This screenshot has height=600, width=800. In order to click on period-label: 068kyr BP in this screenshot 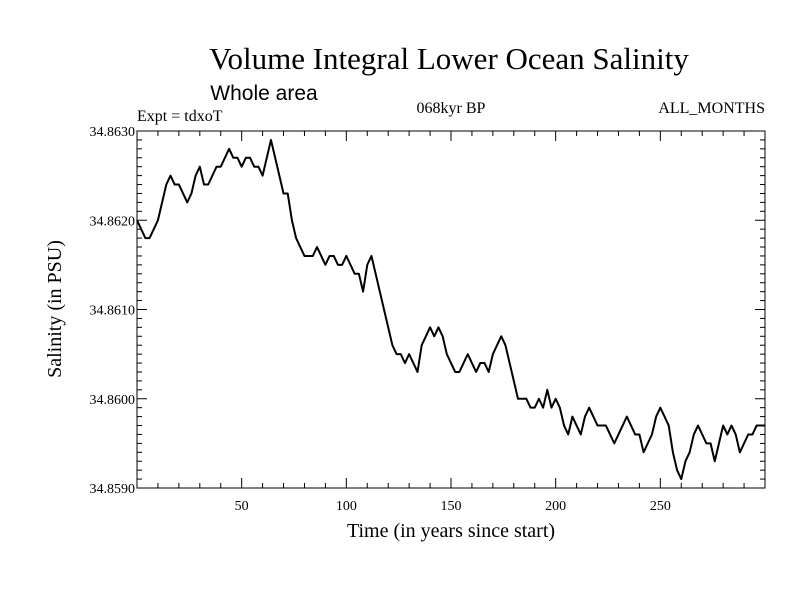, I will do `click(451, 108)`.